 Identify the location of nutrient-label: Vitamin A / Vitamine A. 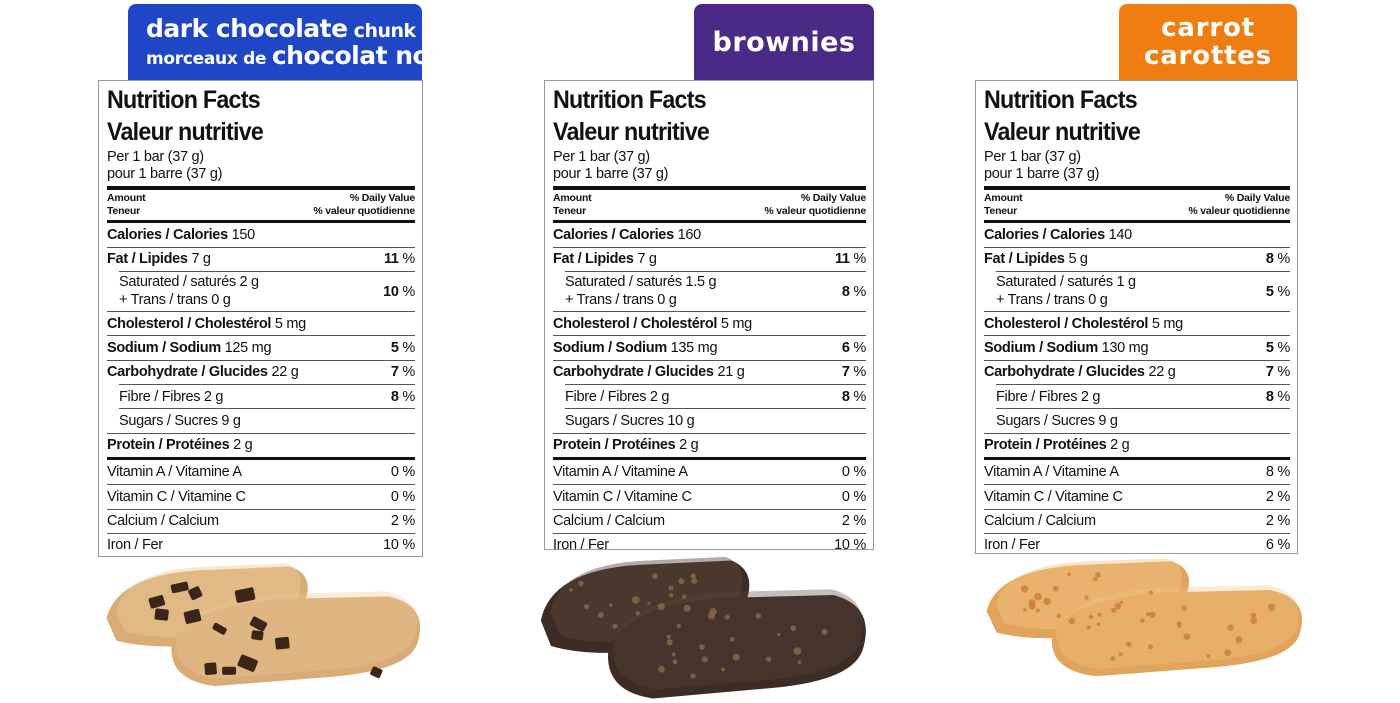
(620, 472).